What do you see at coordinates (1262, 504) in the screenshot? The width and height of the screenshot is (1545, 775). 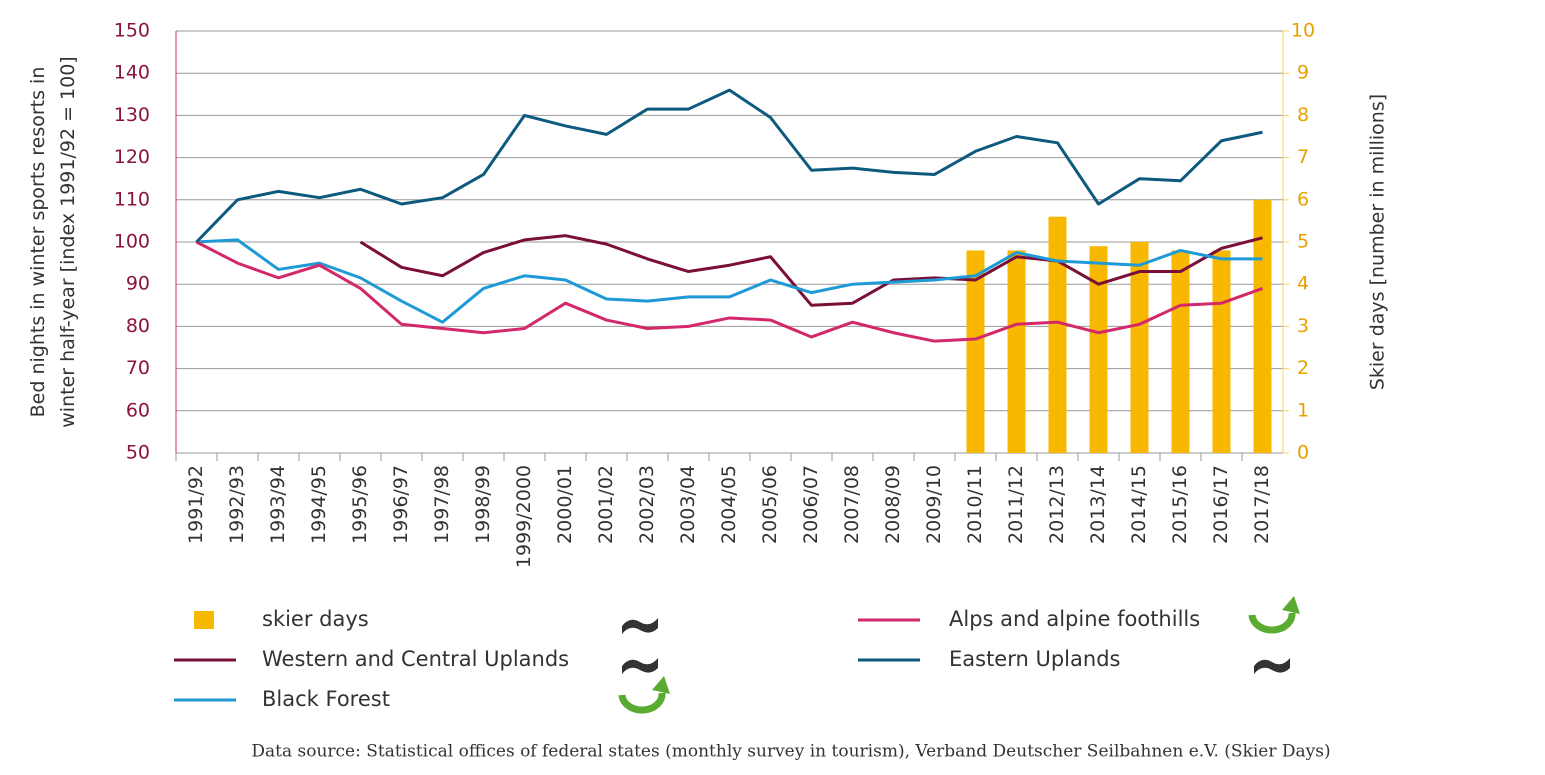 I see `x-tick-label: 2017/18` at bounding box center [1262, 504].